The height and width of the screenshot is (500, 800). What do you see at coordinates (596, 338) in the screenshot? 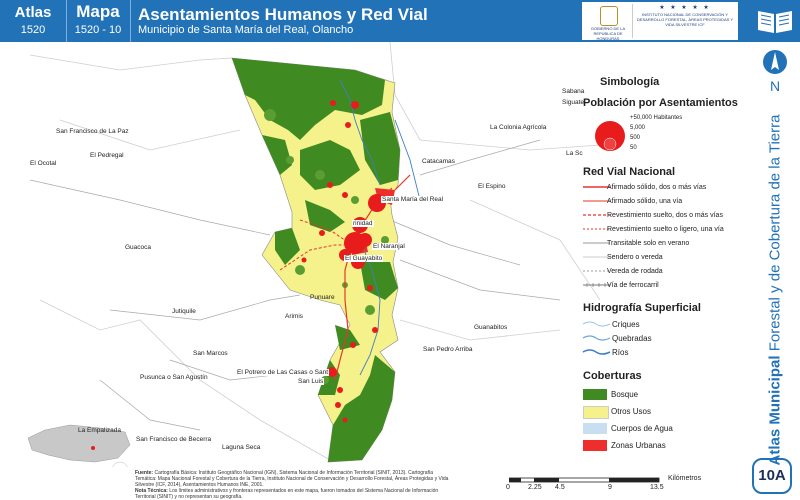
I see `hydro-symbols` at bounding box center [596, 338].